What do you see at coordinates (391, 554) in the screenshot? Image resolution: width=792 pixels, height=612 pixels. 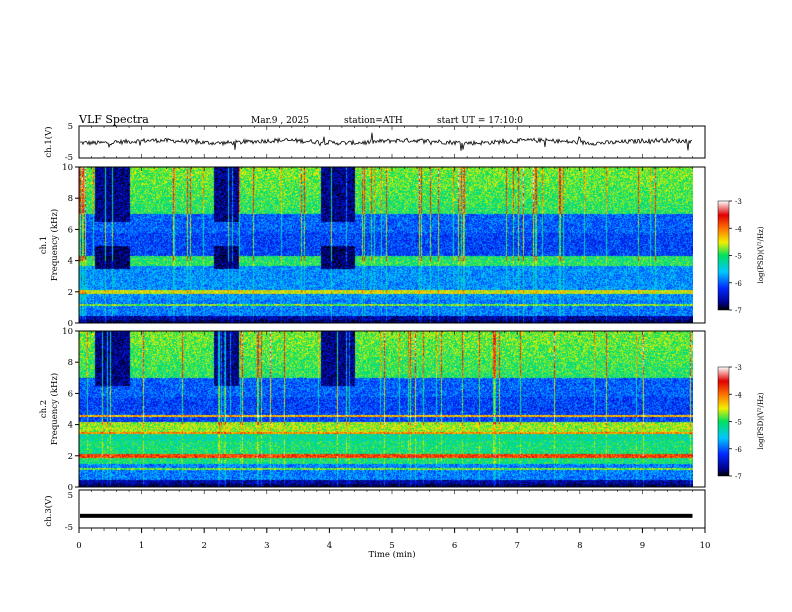 I see `x-axis-label: Time (min)` at bounding box center [391, 554].